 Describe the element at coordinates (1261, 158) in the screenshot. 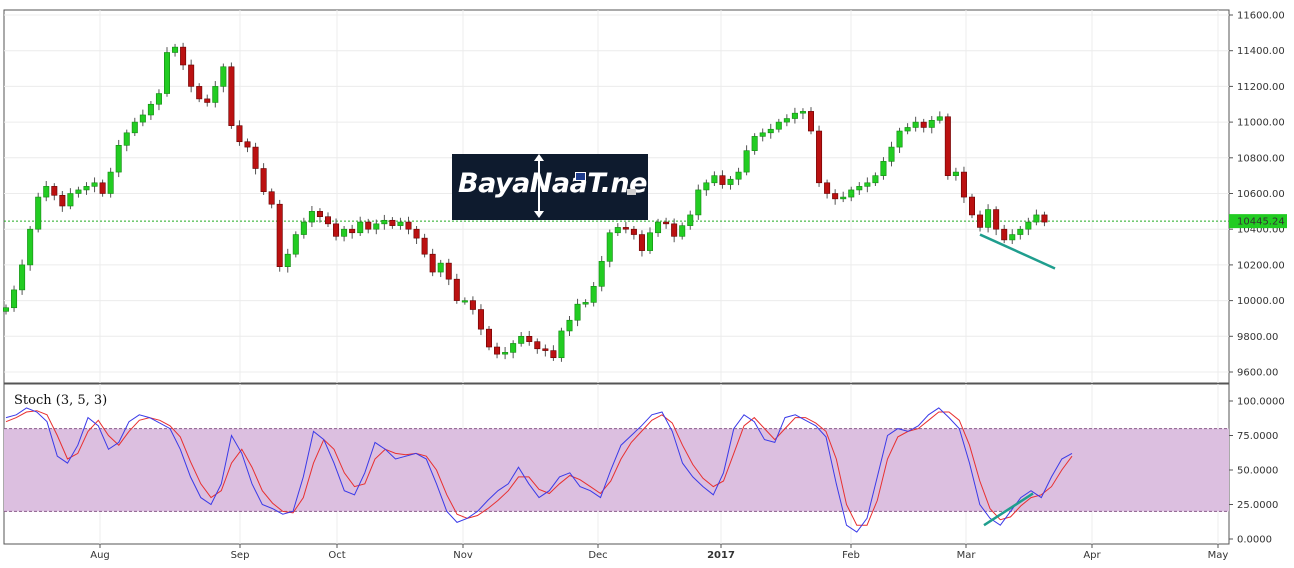

I see `price-y-tick-label: 10800.00` at that location.